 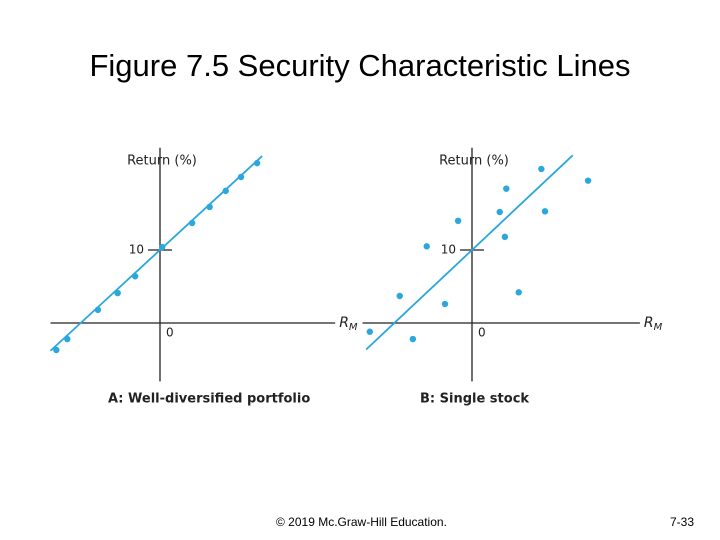 I want to click on chart-caption: B: Single stock, so click(x=474, y=399).